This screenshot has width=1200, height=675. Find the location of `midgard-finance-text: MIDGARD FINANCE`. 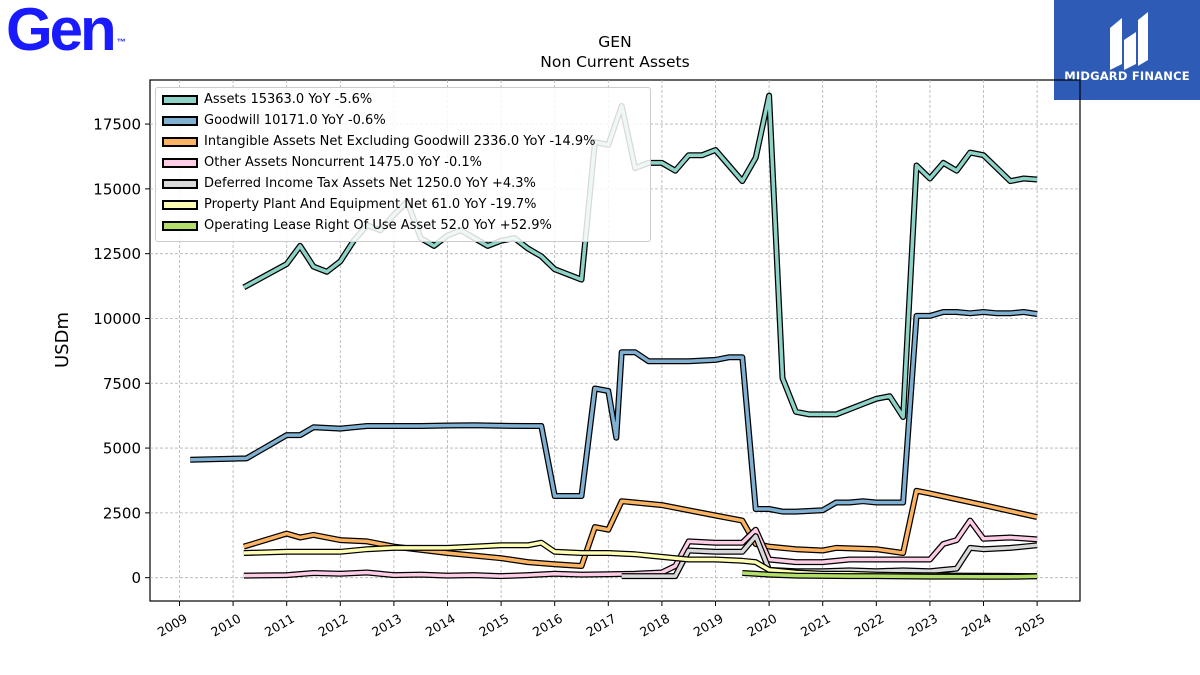

midgard-finance-text: MIDGARD FINANCE is located at coordinates (1127, 76).